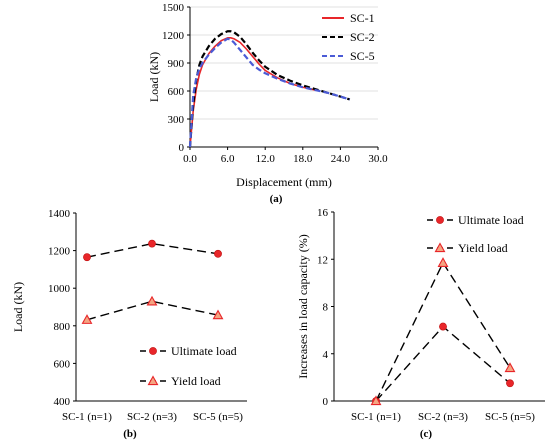  What do you see at coordinates (483, 248) in the screenshot?
I see `chart-c-legend-label: Yield load` at bounding box center [483, 248].